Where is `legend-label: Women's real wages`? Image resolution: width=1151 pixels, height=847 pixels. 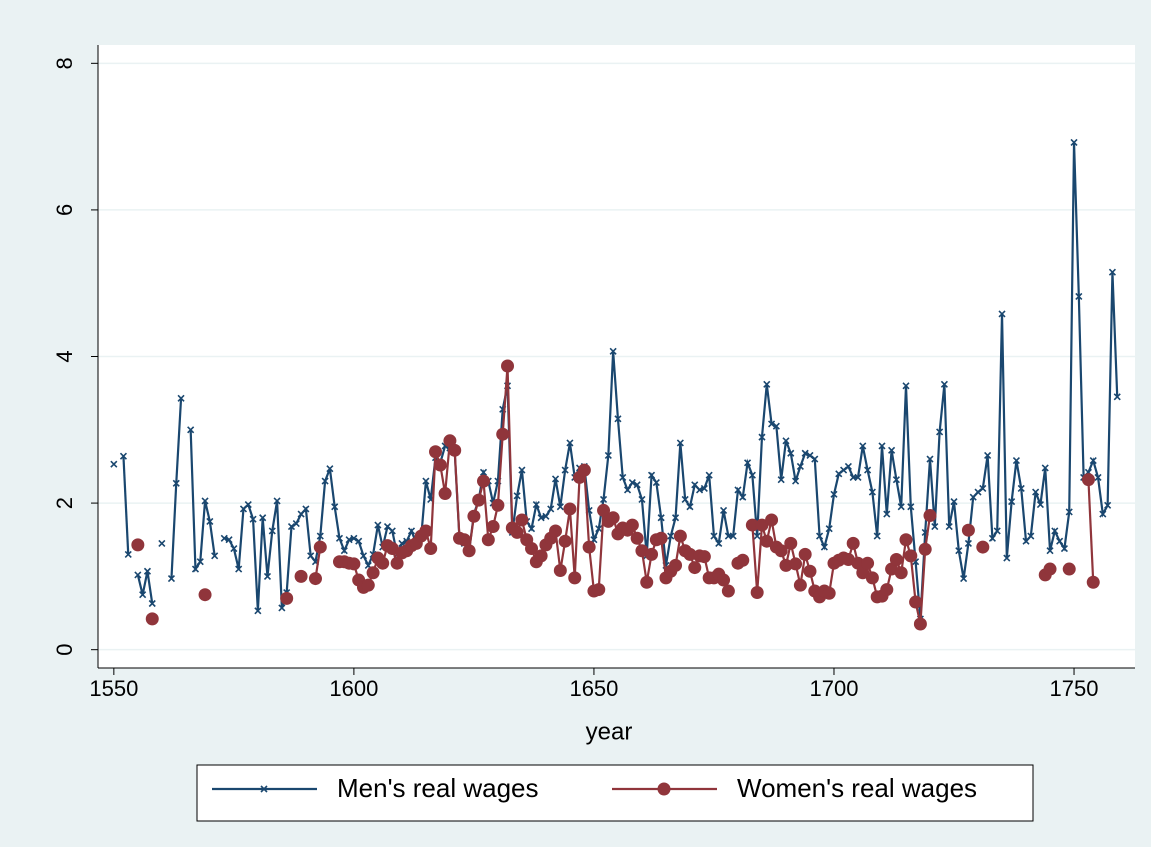 legend-label: Women's real wages is located at coordinates (857, 788).